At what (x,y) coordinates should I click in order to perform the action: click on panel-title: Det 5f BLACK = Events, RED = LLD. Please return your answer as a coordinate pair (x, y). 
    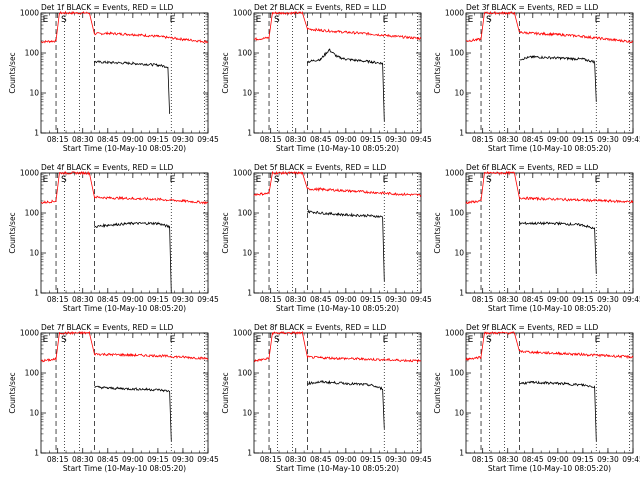
    Looking at the image, I should click on (320, 167).